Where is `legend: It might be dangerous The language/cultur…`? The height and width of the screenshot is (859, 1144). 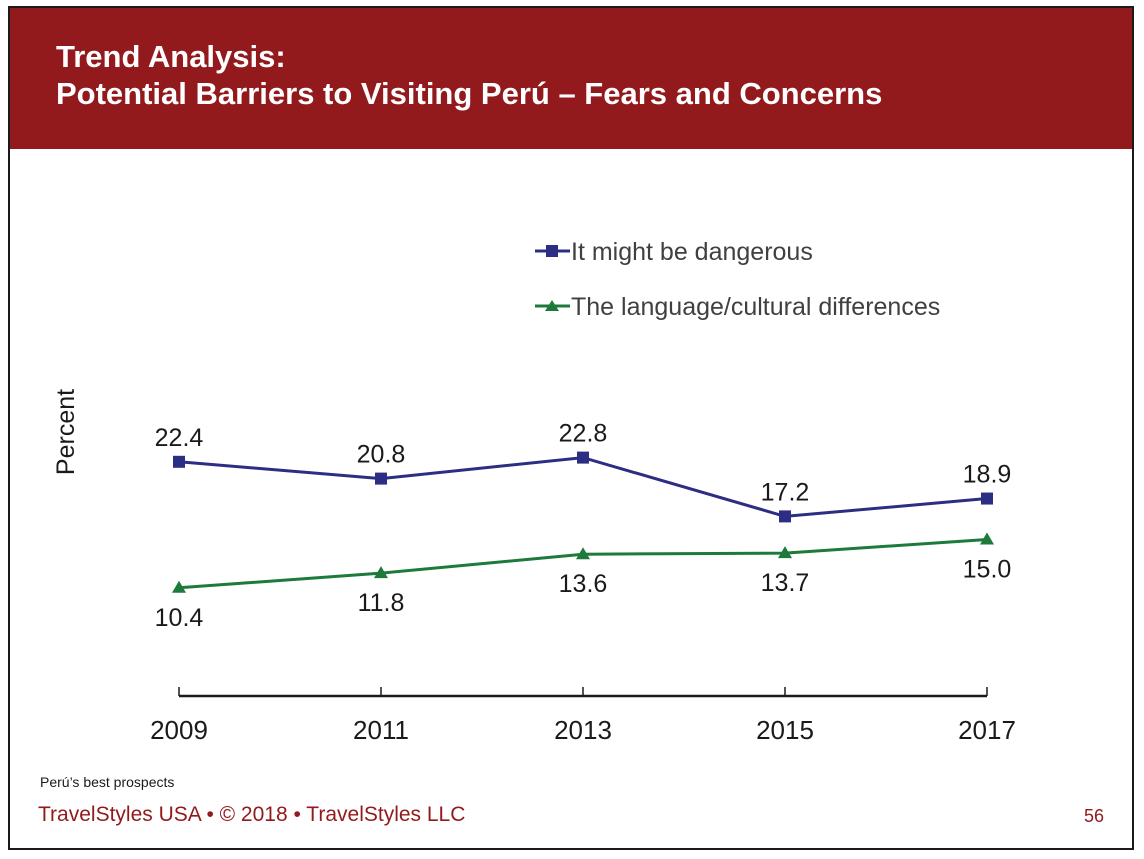
legend: It might be dangerous The language/cultur… is located at coordinates (737, 279).